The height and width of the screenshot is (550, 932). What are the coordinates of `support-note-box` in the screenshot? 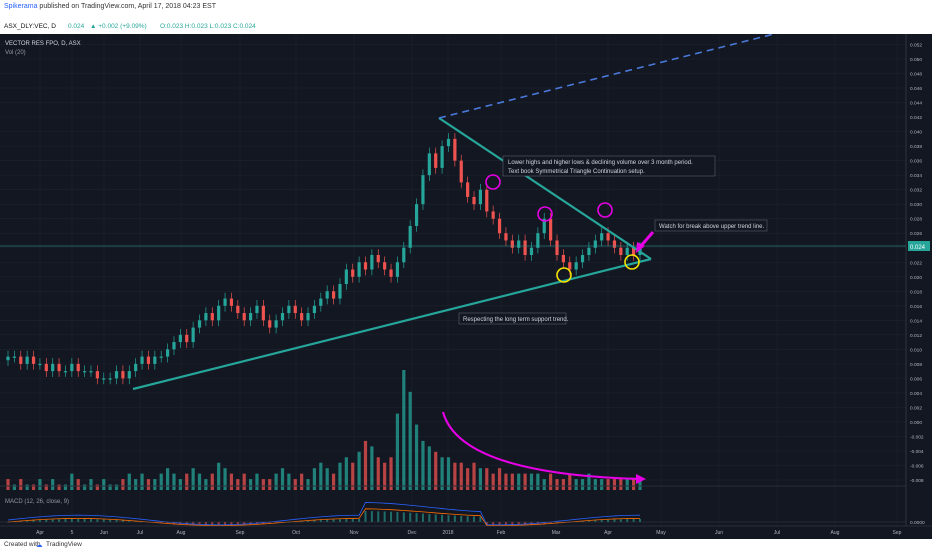 It's located at (512, 318).